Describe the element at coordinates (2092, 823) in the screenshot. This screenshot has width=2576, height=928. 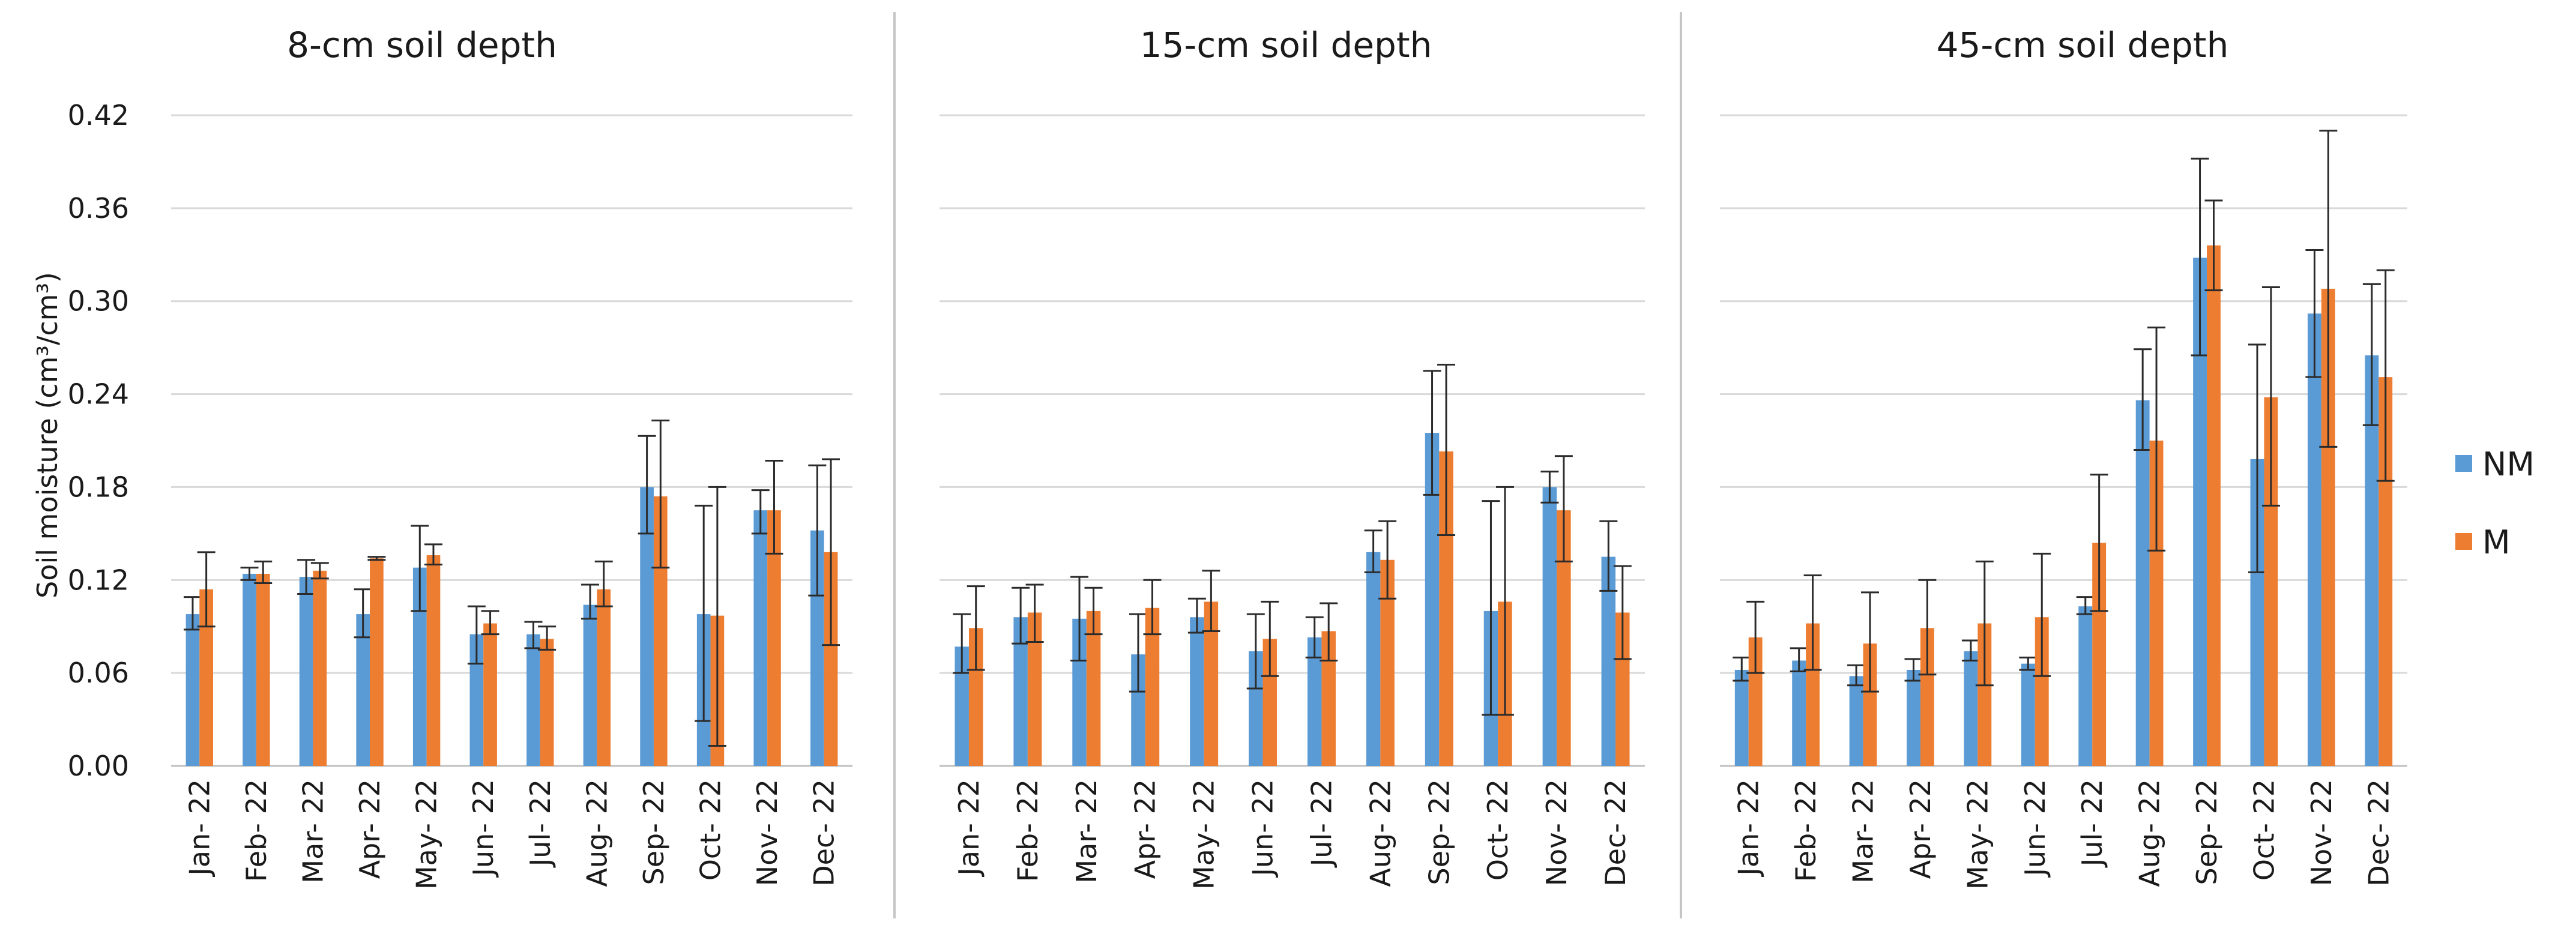
I see `x-tick-label-45cm: Jul- 22` at that location.